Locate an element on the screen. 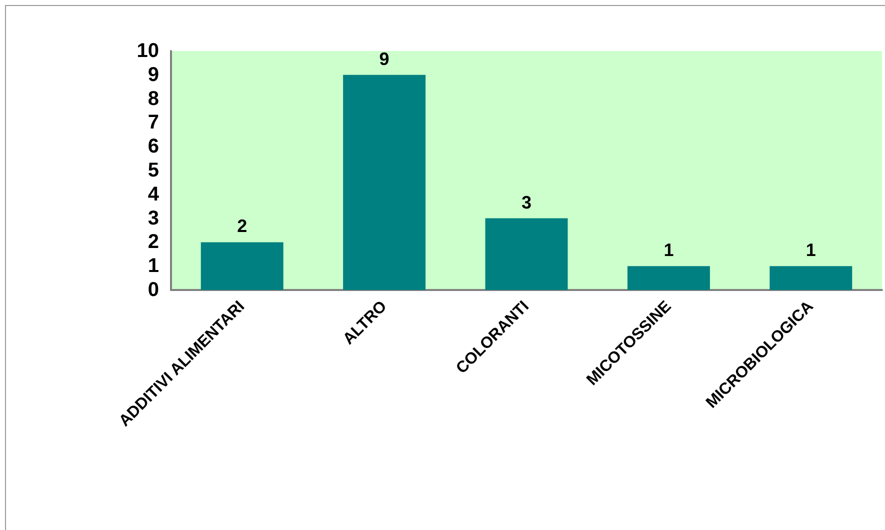 This screenshot has height=530, width=885. y-tick-label: 9 is located at coordinates (153, 75).